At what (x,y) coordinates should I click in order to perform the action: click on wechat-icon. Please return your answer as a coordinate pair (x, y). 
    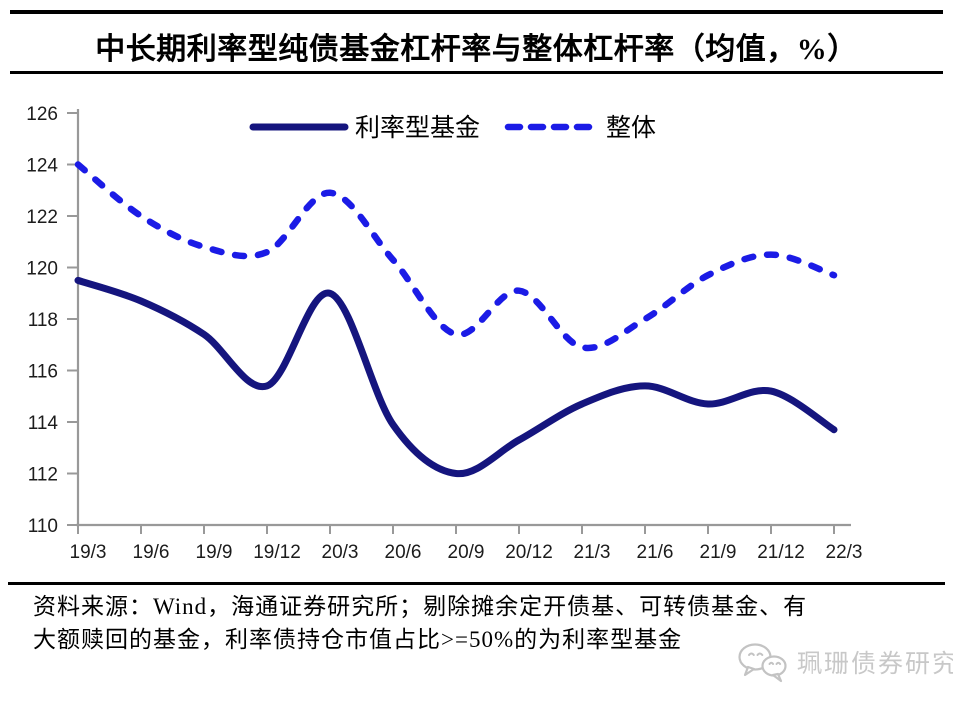
    Looking at the image, I should click on (762, 663).